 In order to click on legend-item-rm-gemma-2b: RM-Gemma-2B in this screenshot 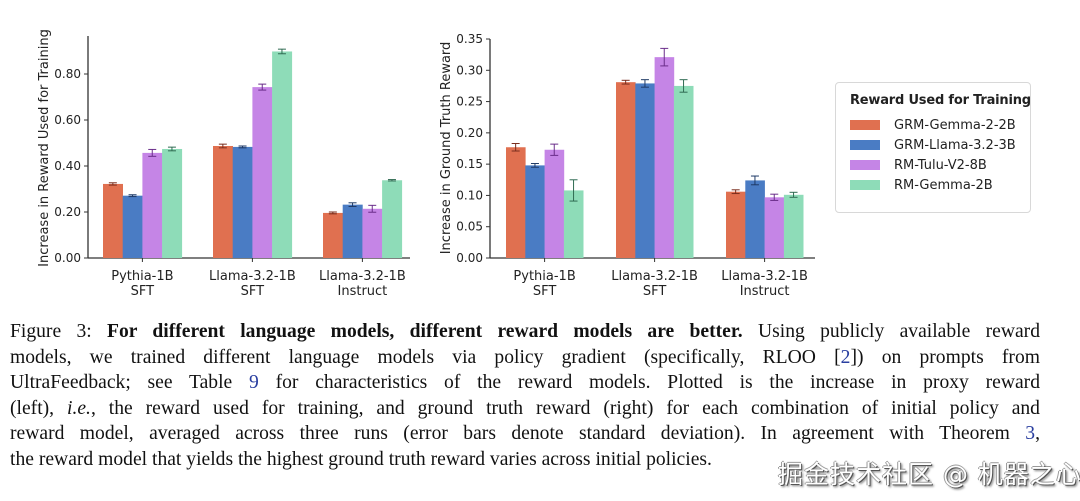, I will do `click(934, 185)`.